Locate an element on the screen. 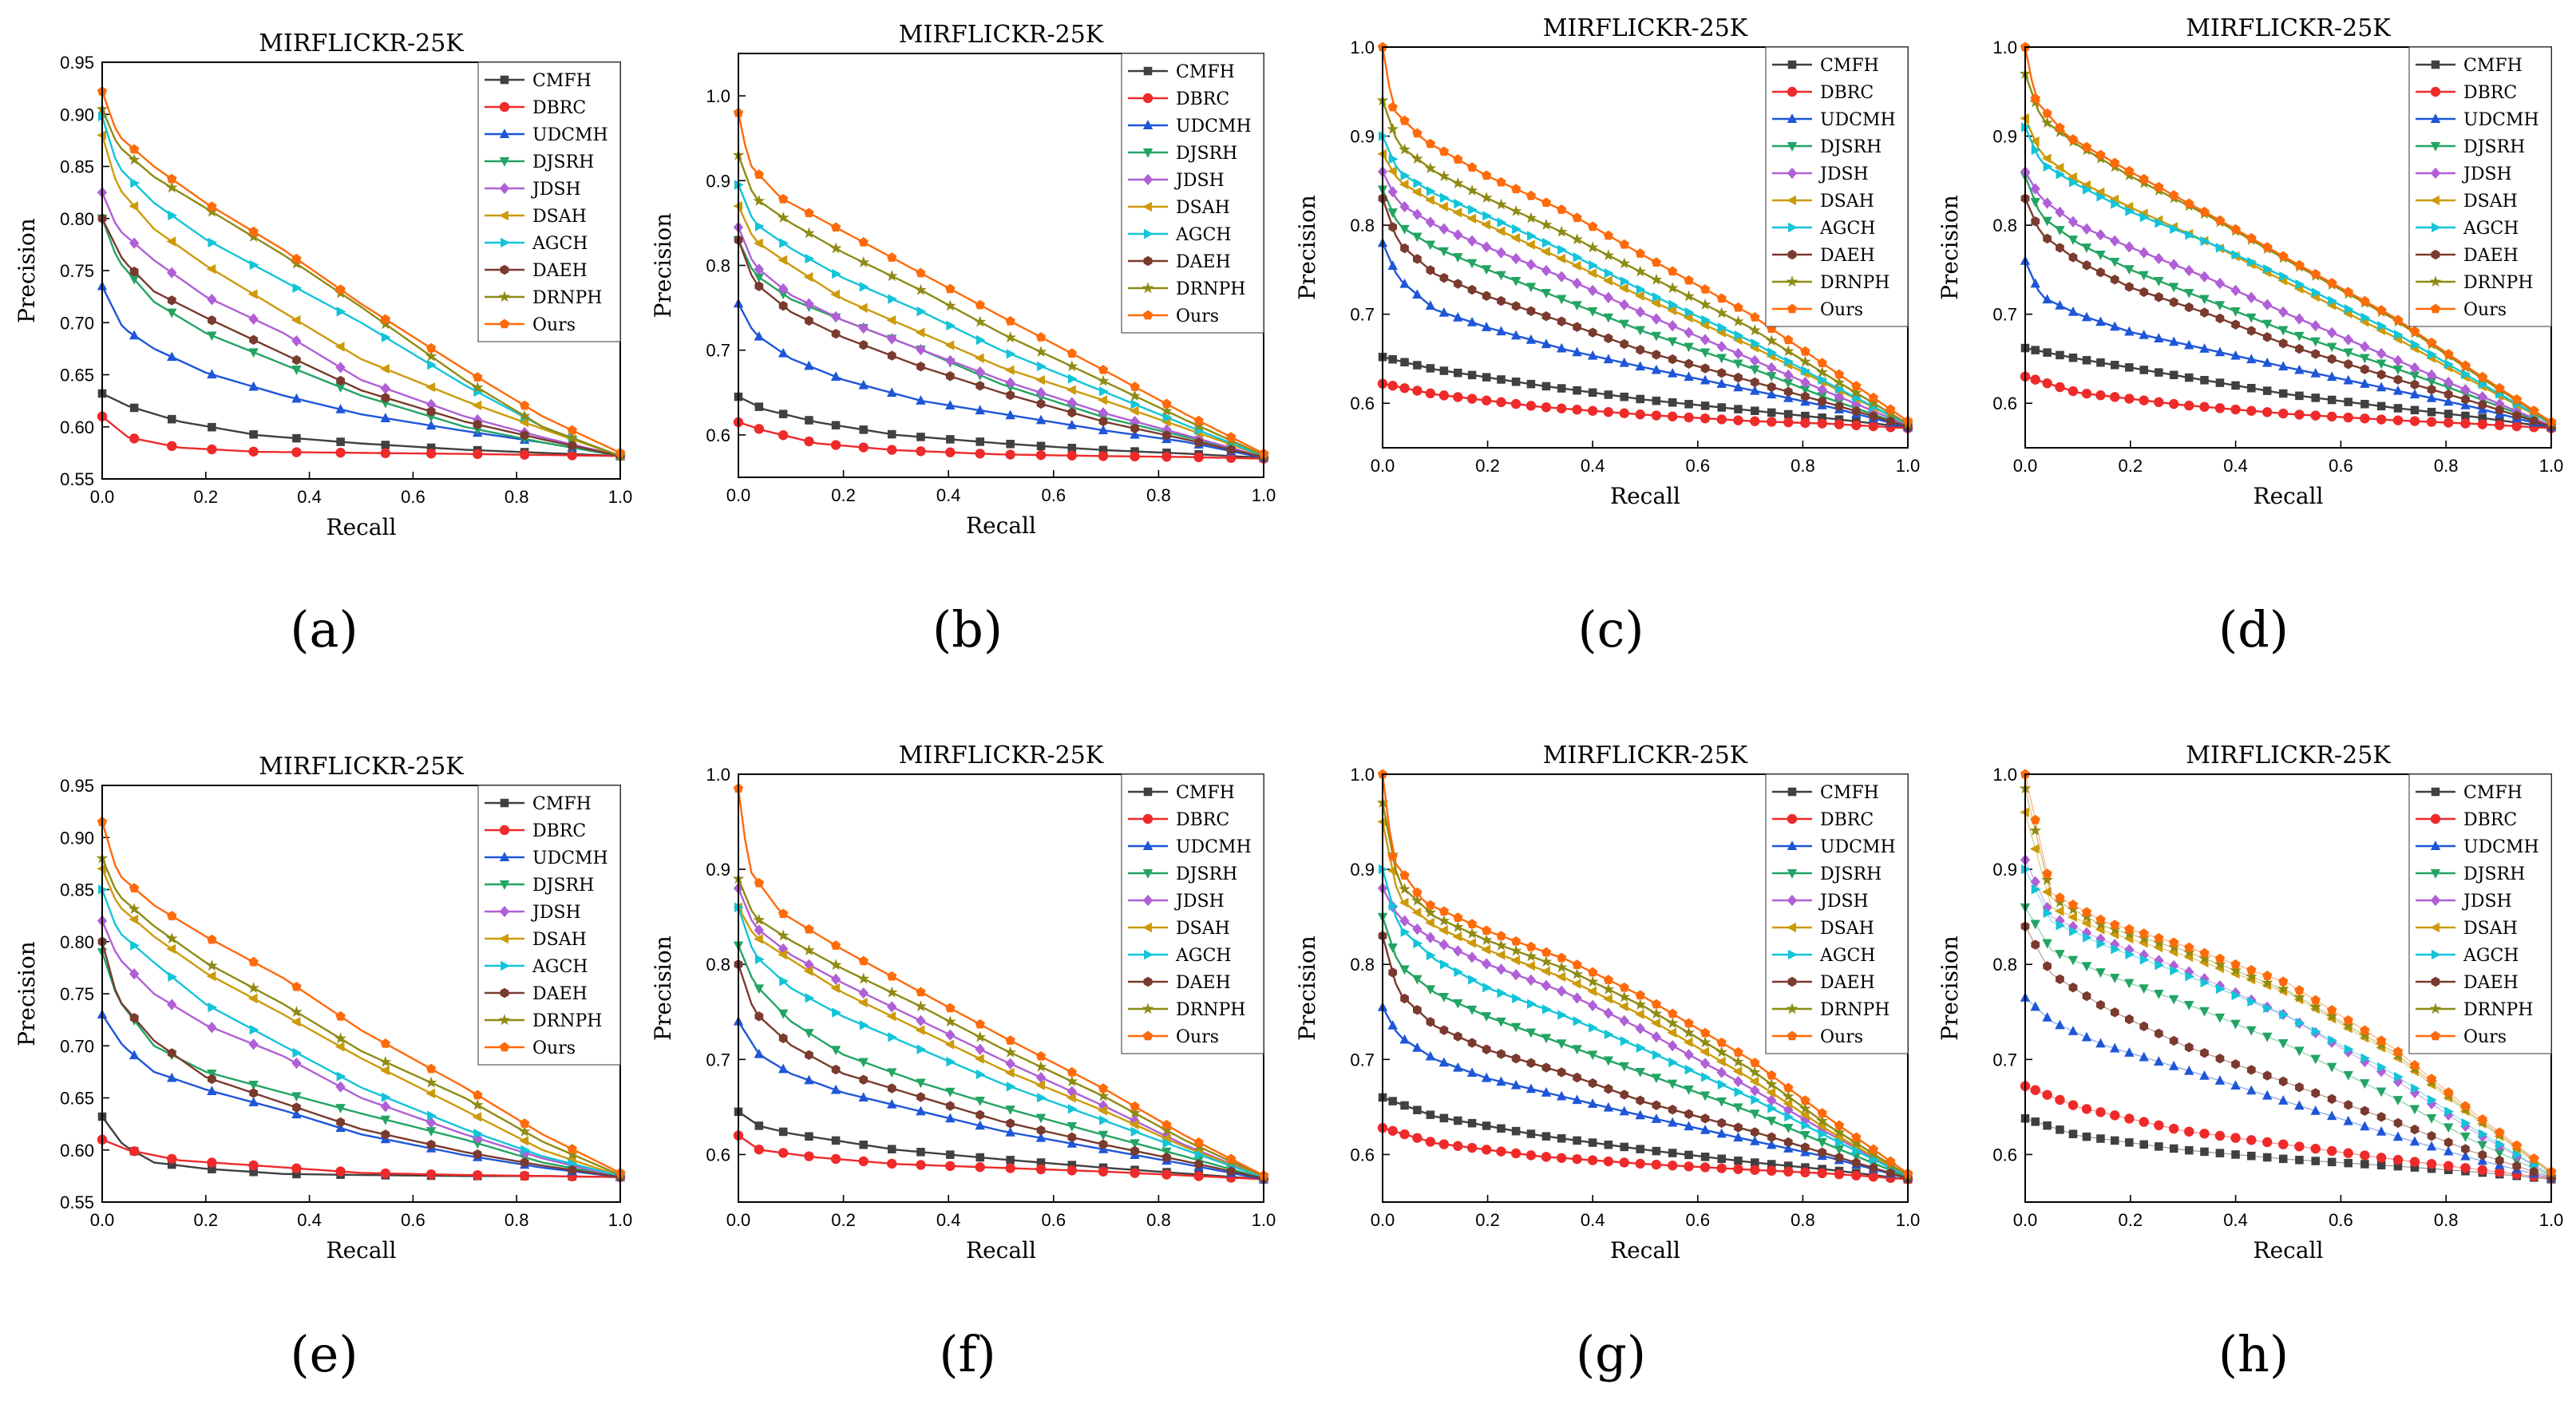  series-agch is located at coordinates (1646, 1023).